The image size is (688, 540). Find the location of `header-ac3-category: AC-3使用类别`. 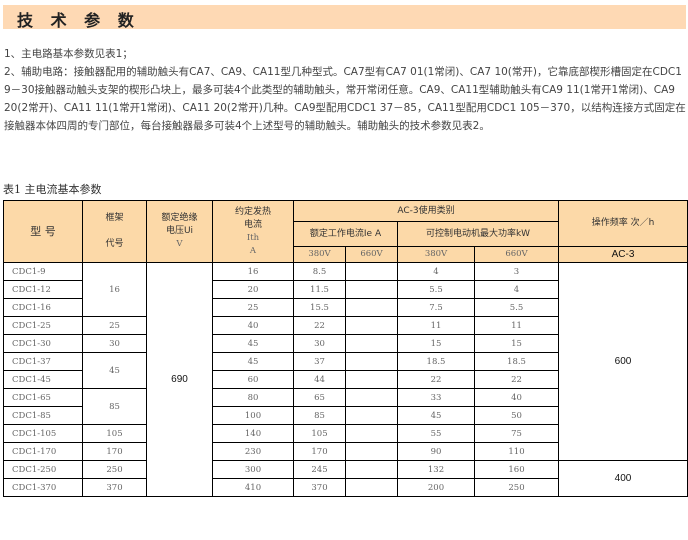

header-ac3-category: AC-3使用类别 is located at coordinates (426, 211).